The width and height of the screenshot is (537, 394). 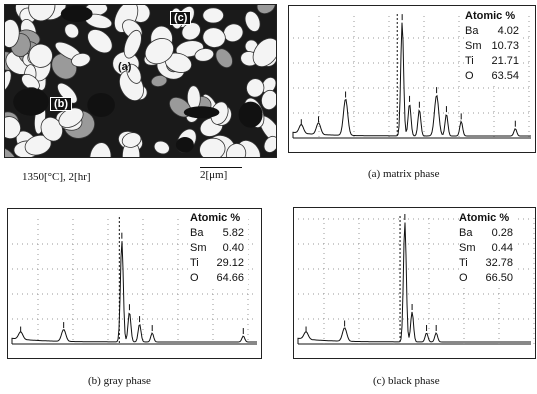 What do you see at coordinates (61, 104) in the screenshot?
I see `micrograph-label-b: (b)` at bounding box center [61, 104].